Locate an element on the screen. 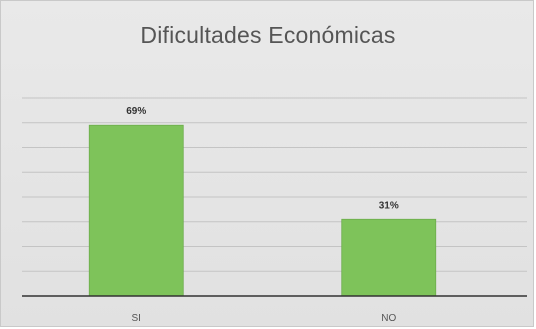  bar-si is located at coordinates (136, 210).